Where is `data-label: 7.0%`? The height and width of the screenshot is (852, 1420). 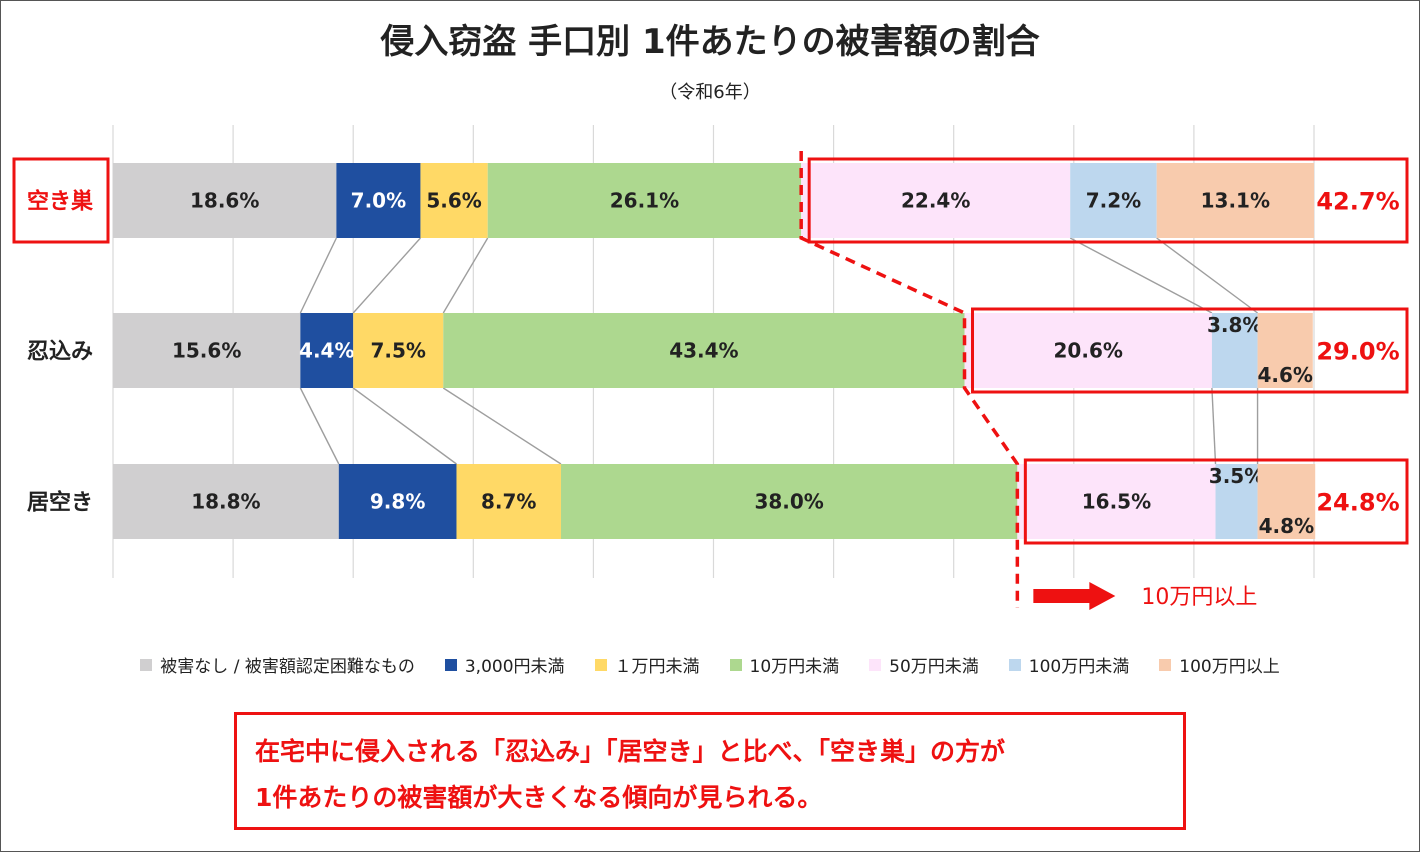
data-label: 7.0% is located at coordinates (378, 201).